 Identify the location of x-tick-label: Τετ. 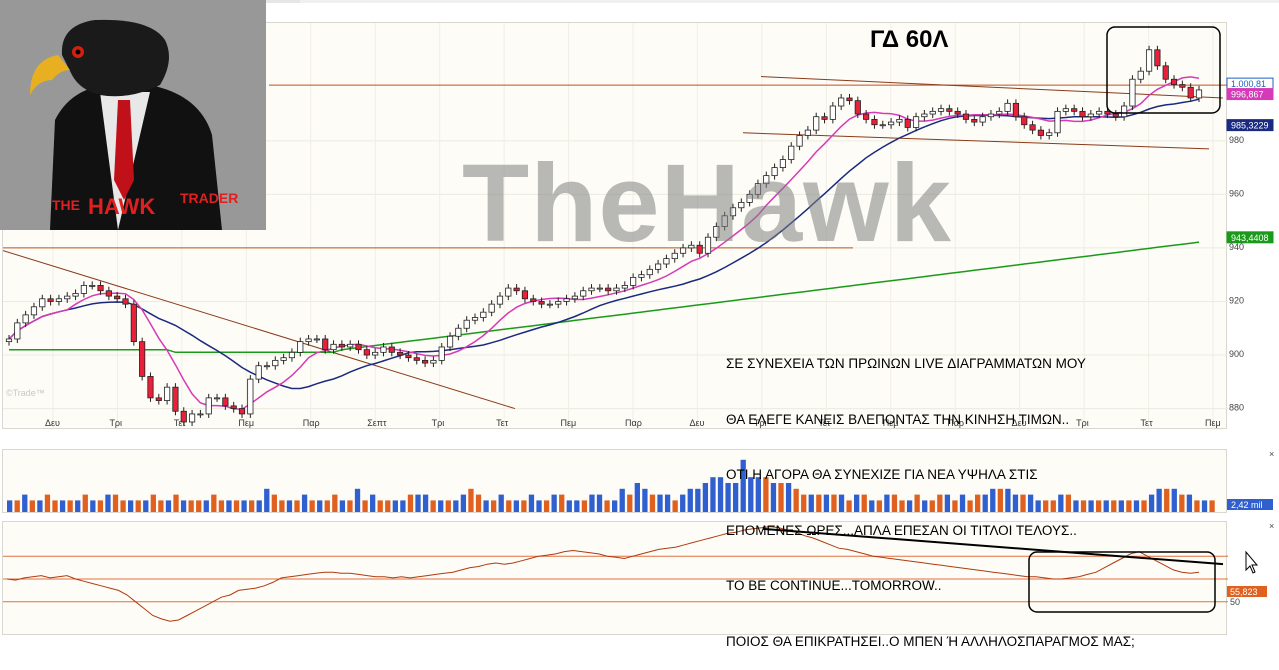
(824, 423).